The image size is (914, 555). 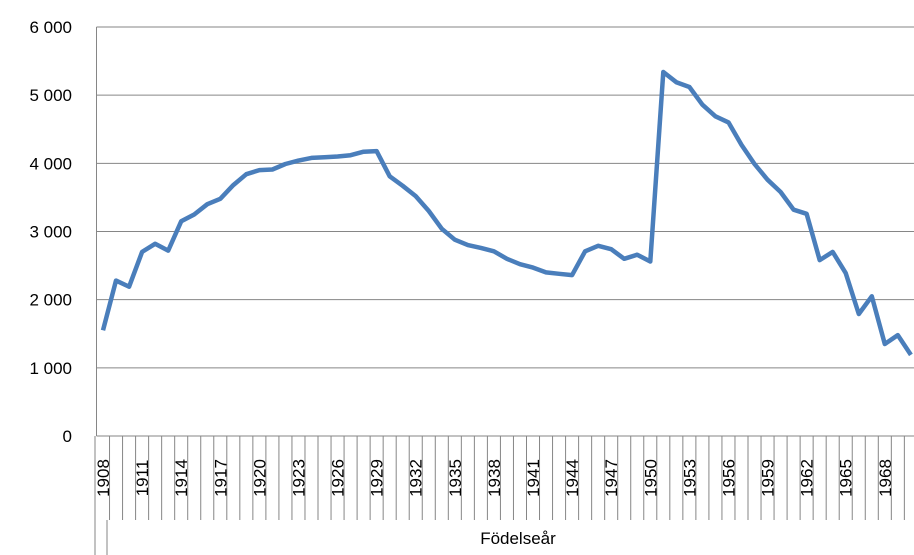 What do you see at coordinates (768, 478) in the screenshot?
I see `x-tick-label: 1959` at bounding box center [768, 478].